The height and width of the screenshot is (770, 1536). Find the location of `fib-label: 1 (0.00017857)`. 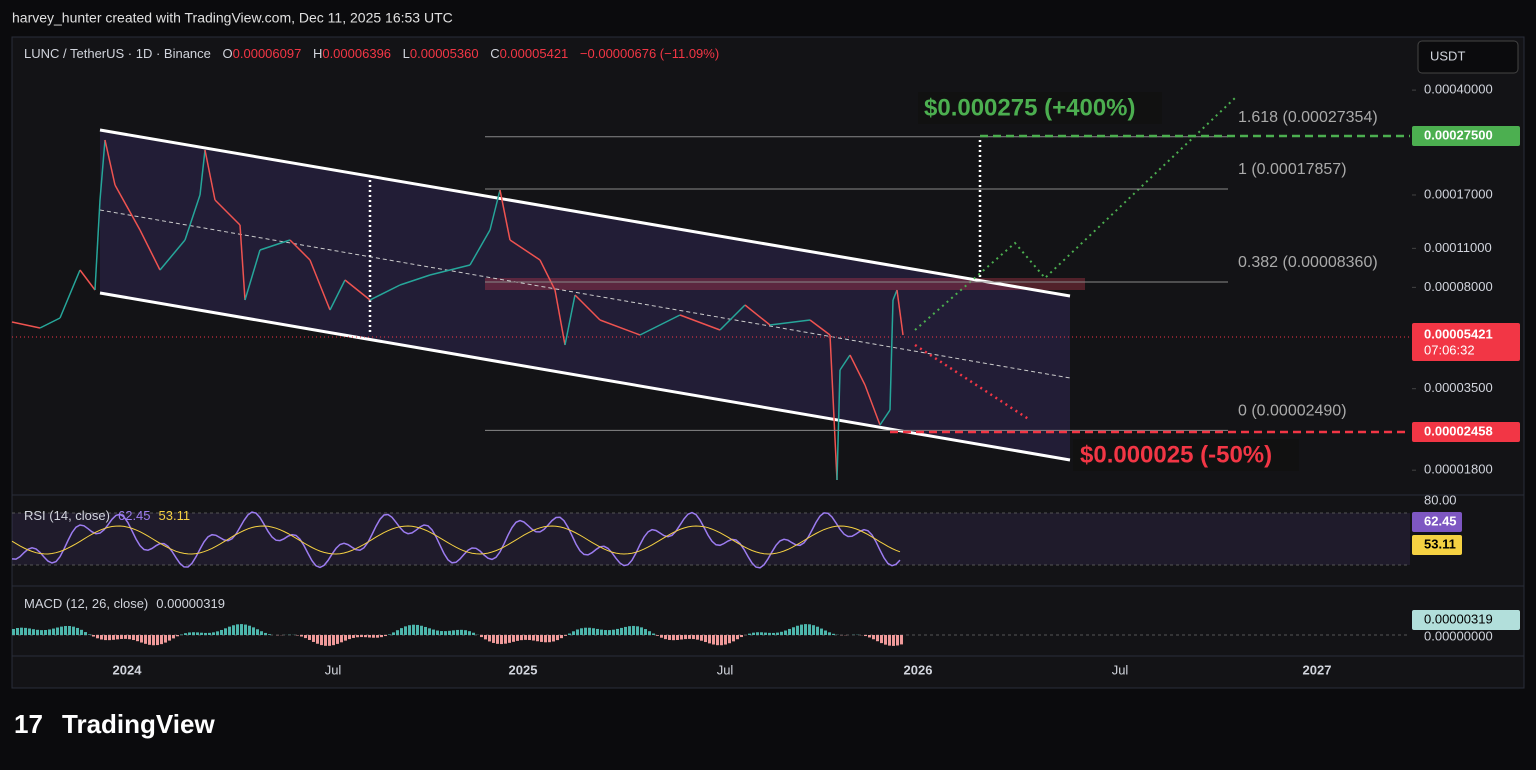

fib-label: 1 (0.00017857) is located at coordinates (1292, 169).